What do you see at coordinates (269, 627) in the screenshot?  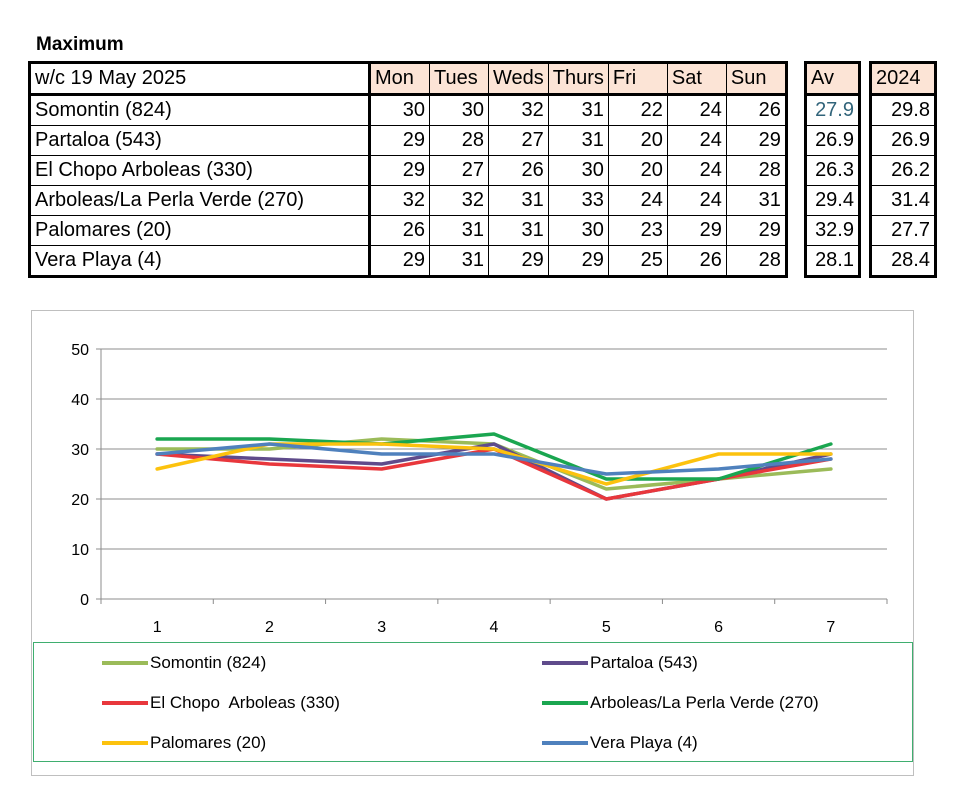 I see `x-tick-label: 2` at bounding box center [269, 627].